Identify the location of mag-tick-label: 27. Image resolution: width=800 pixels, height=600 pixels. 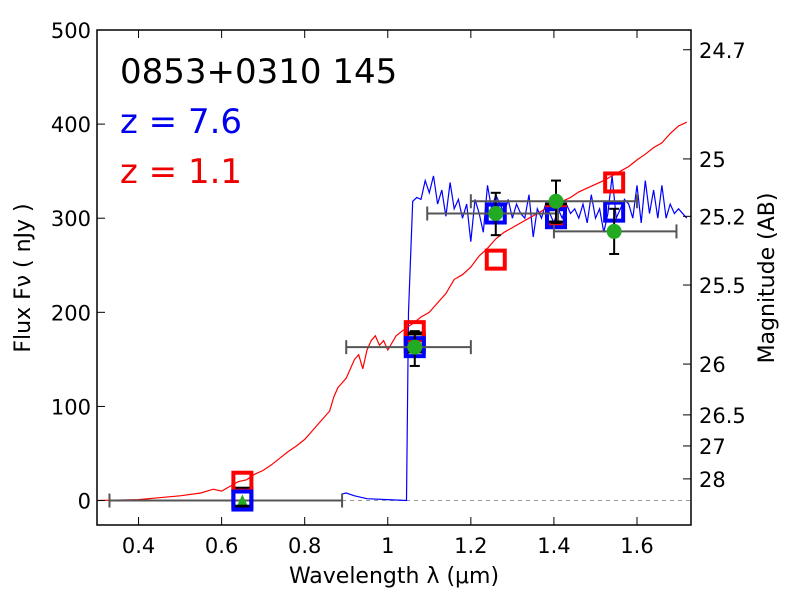
(712, 447).